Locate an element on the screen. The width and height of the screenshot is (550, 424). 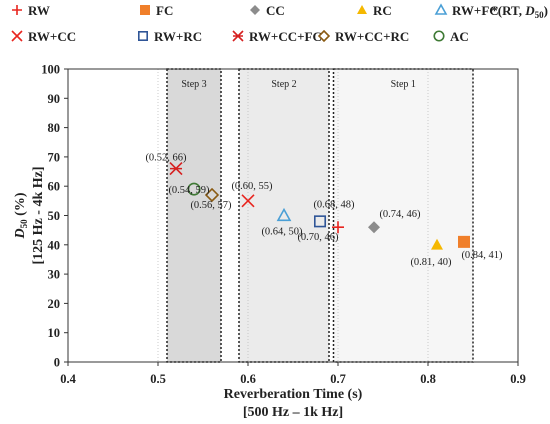
y-tick-label: 0 is located at coordinates (57, 363).